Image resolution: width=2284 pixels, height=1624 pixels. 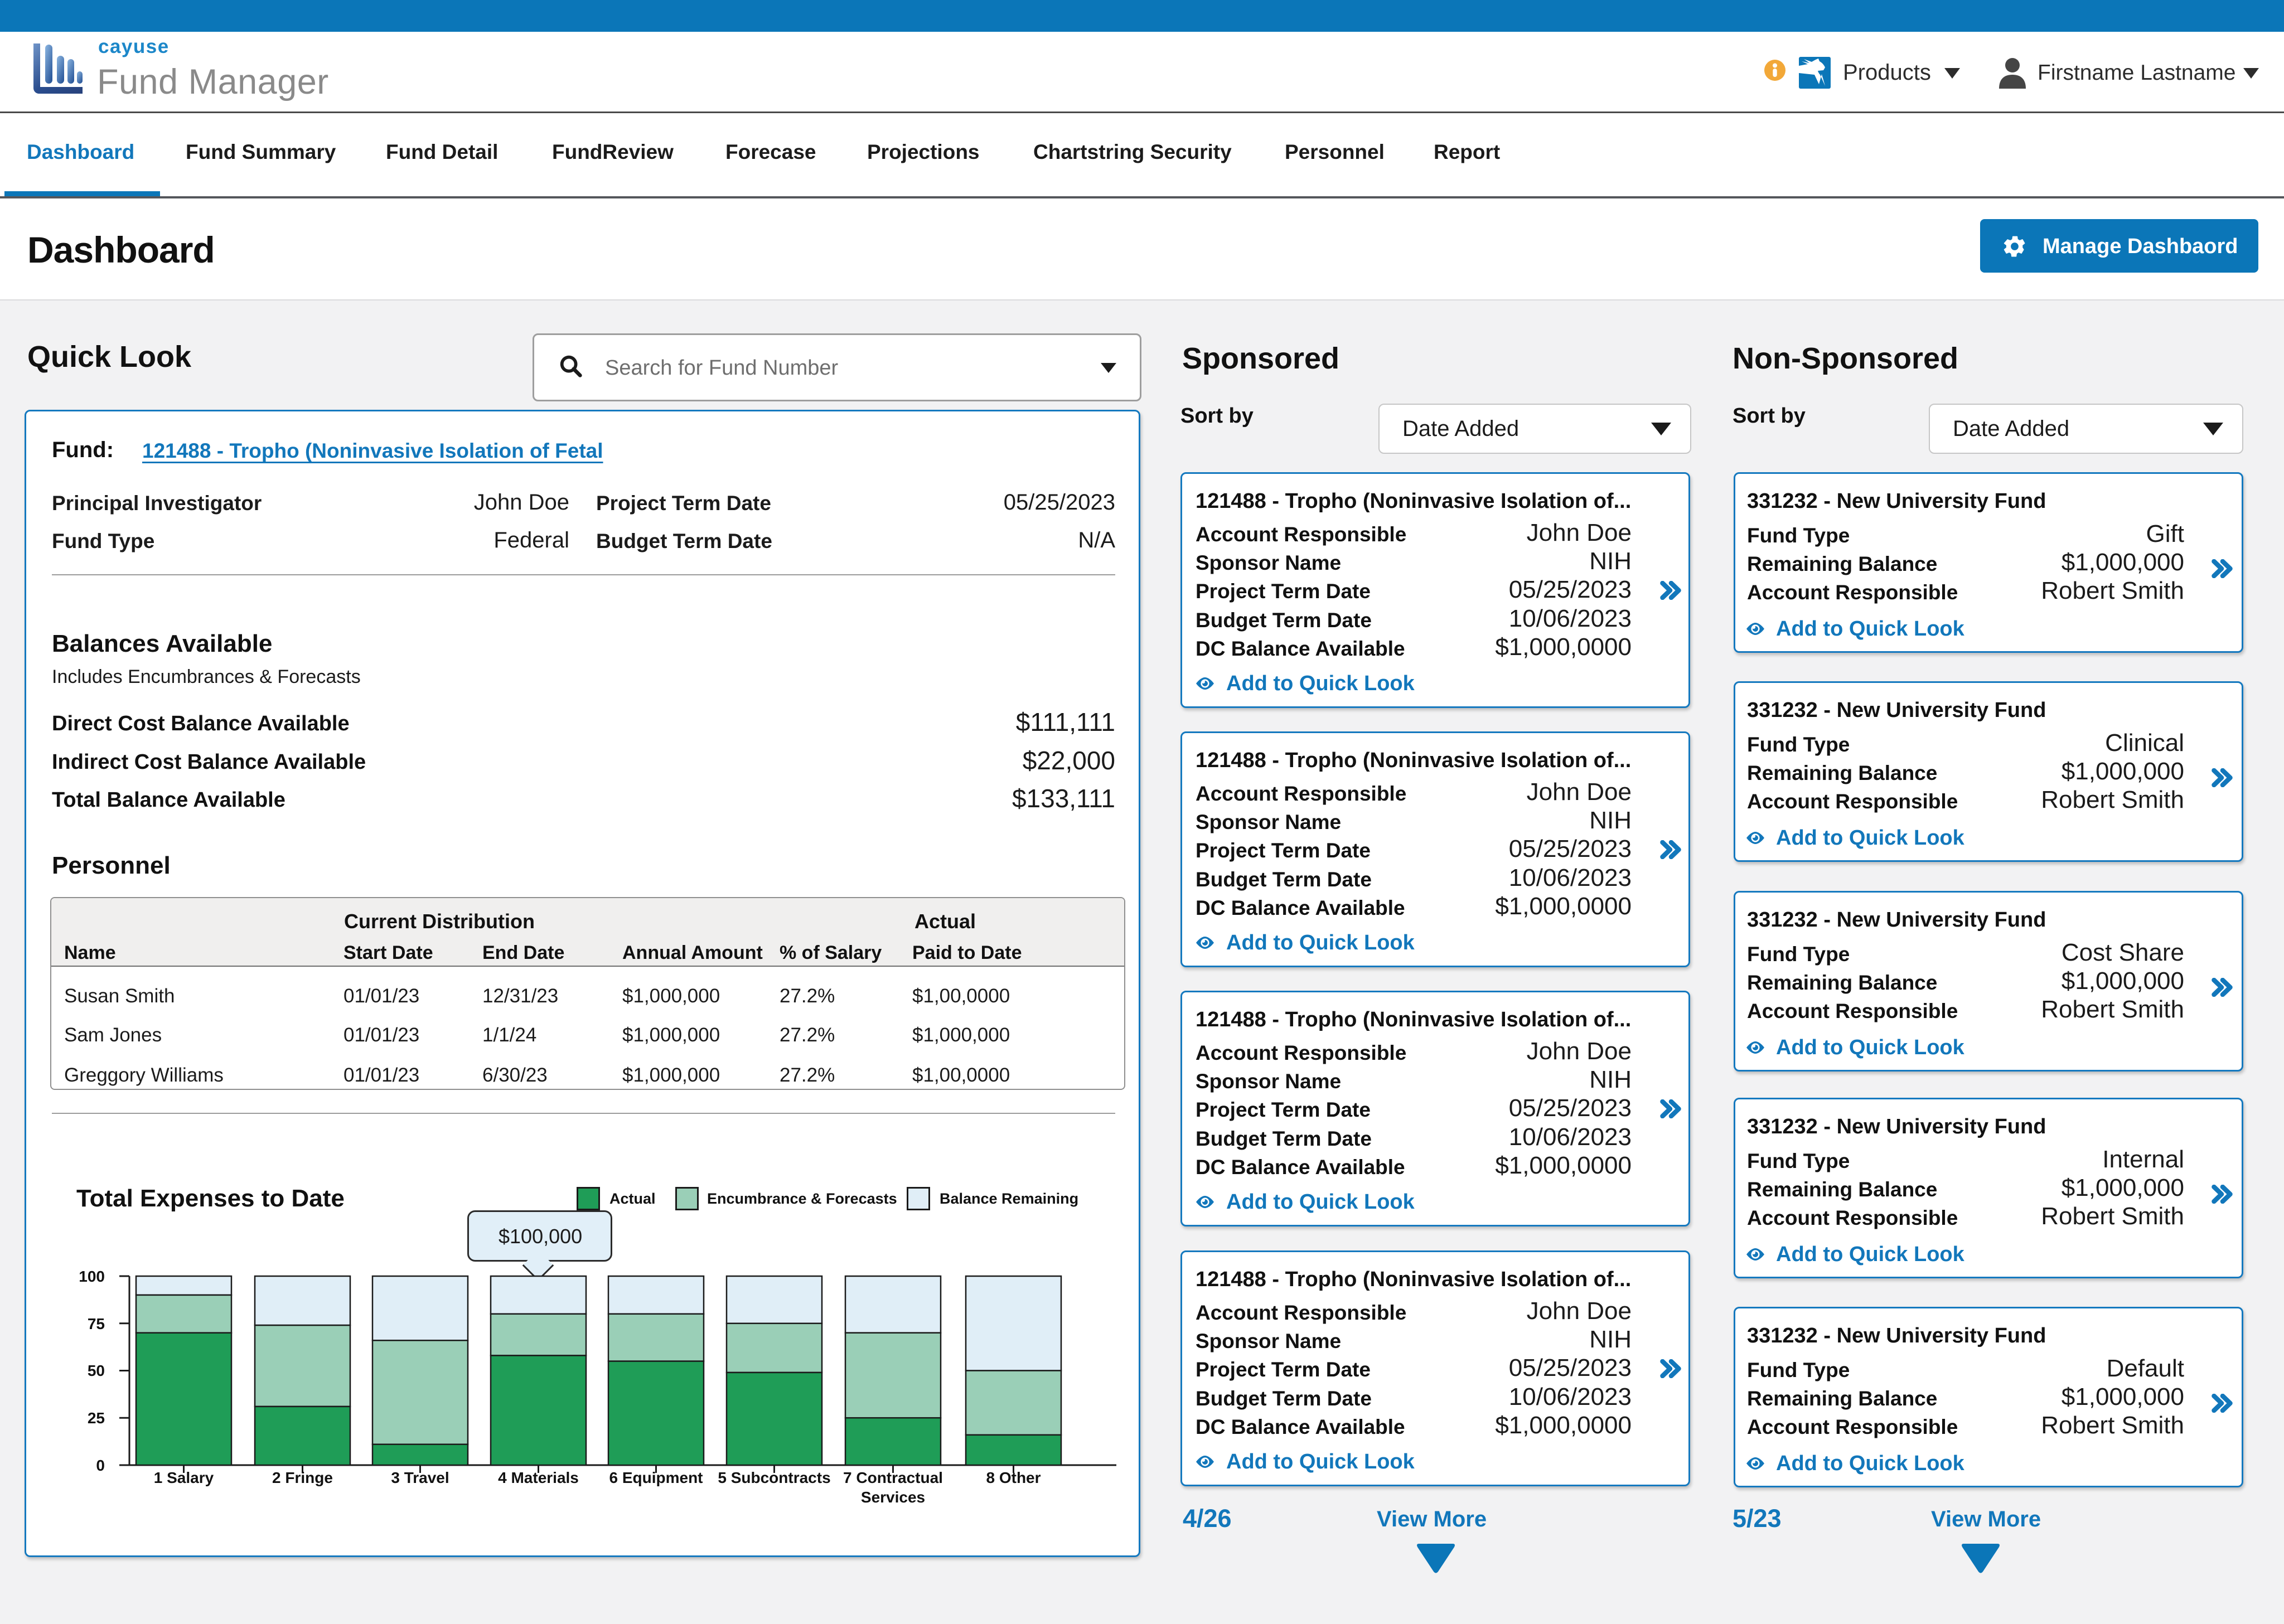 I want to click on svg-text: 8 Other, so click(x=1013, y=1478).